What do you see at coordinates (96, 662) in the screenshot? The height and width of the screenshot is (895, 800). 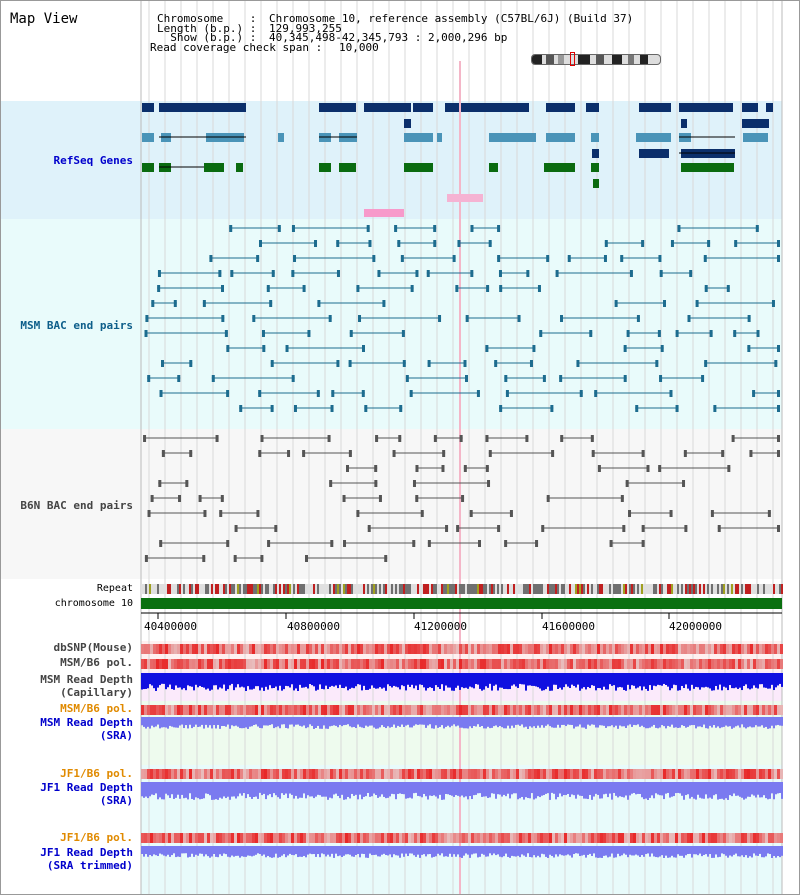 I see `track-label-msm-pol-1: MSM/B6 pol.` at bounding box center [96, 662].